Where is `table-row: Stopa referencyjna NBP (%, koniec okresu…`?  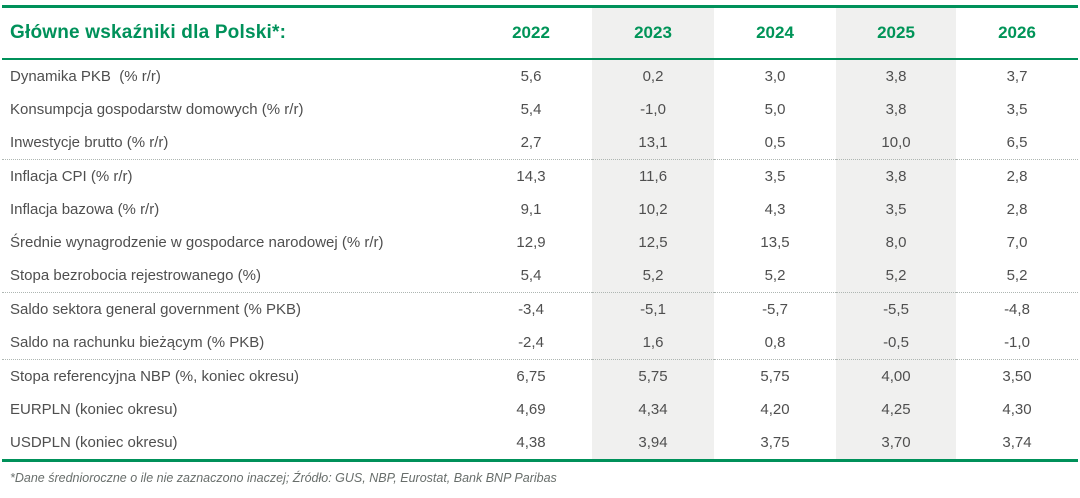
table-row: Stopa referencyjna NBP (%, koniec okresu… is located at coordinates (540, 377).